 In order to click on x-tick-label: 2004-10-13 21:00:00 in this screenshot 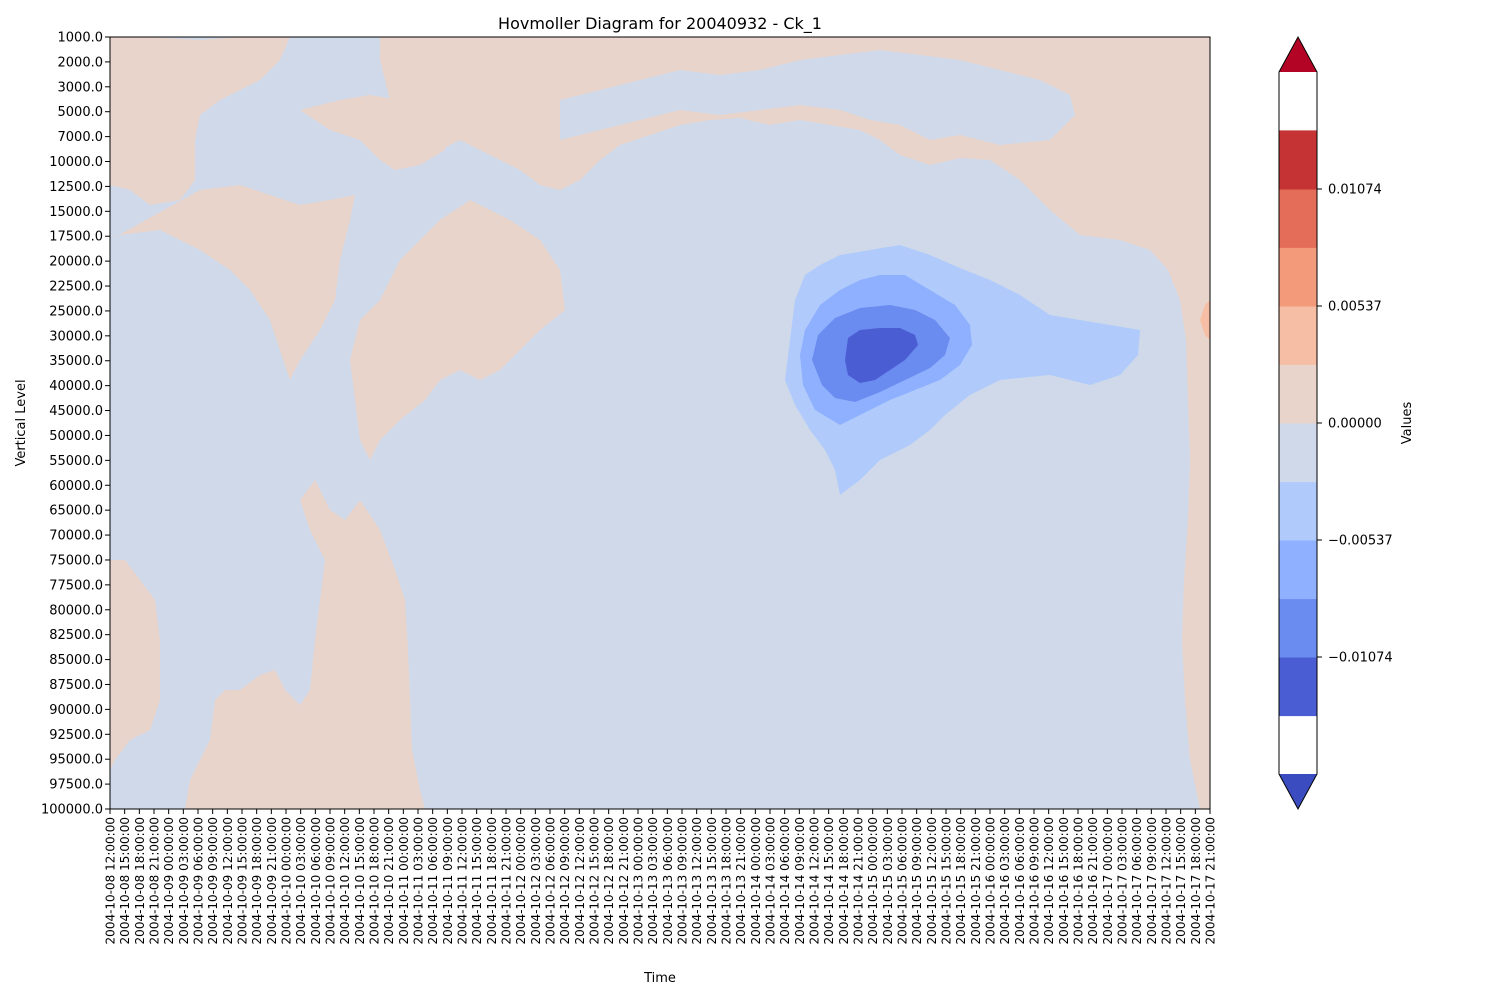, I will do `click(741, 880)`.